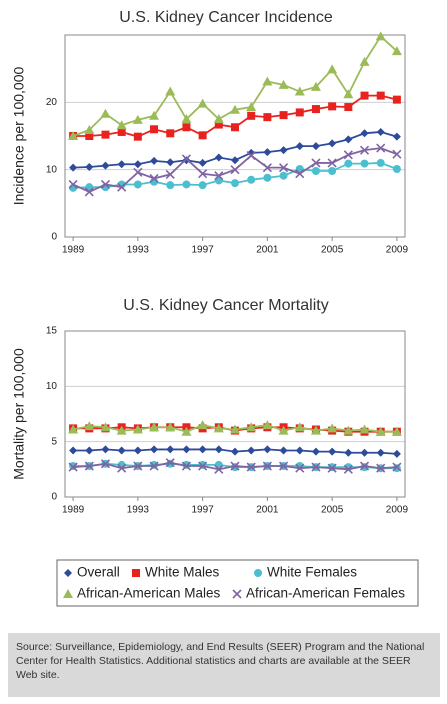  I want to click on x-tick-label: 1993, so click(138, 510).